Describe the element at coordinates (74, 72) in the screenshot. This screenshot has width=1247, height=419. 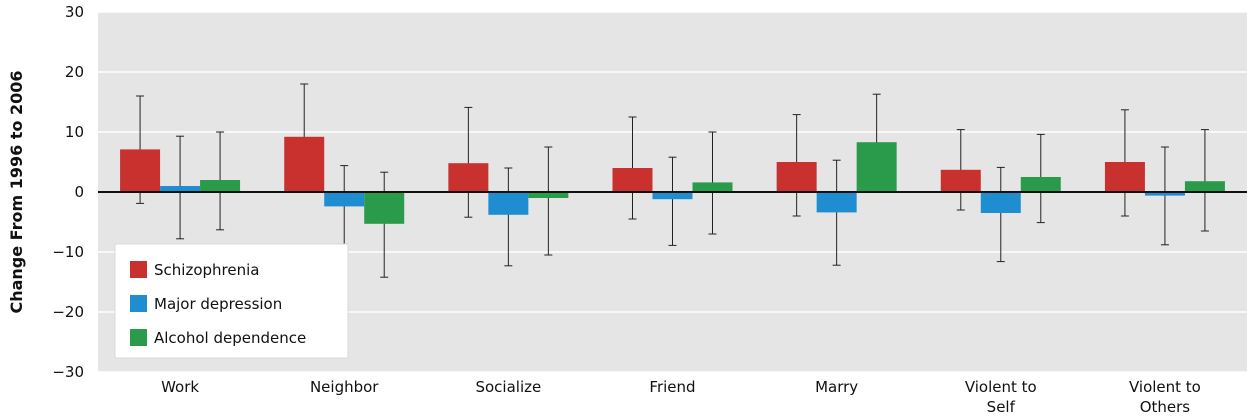
I see `y-tick-label: 20` at that location.